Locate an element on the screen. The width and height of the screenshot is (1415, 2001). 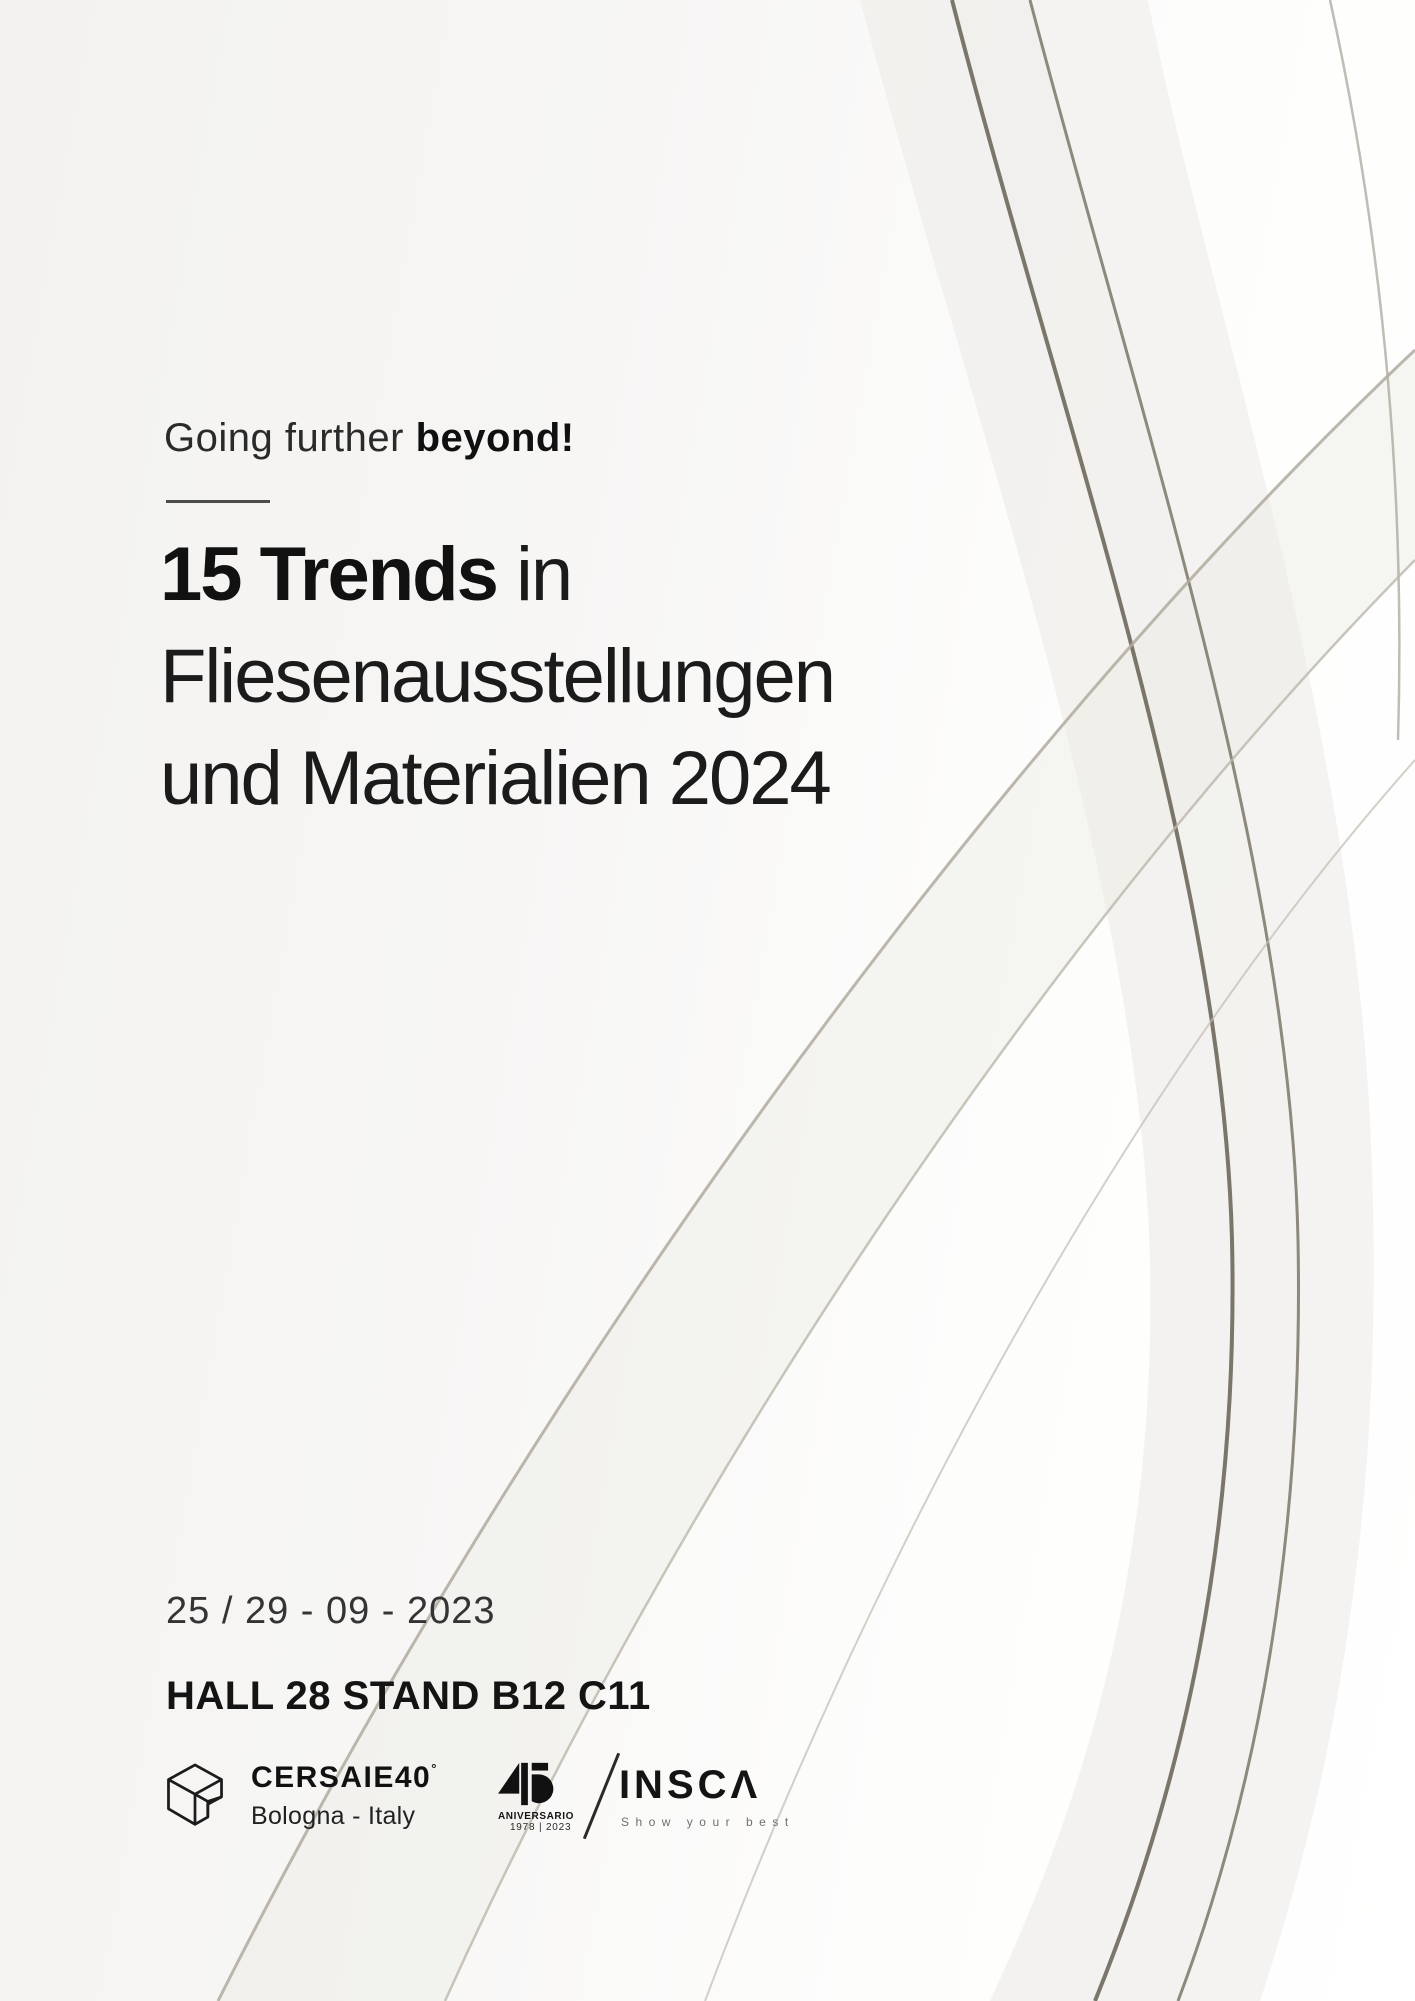
title-line-1-bold: 15 Trends is located at coordinates (329, 574).